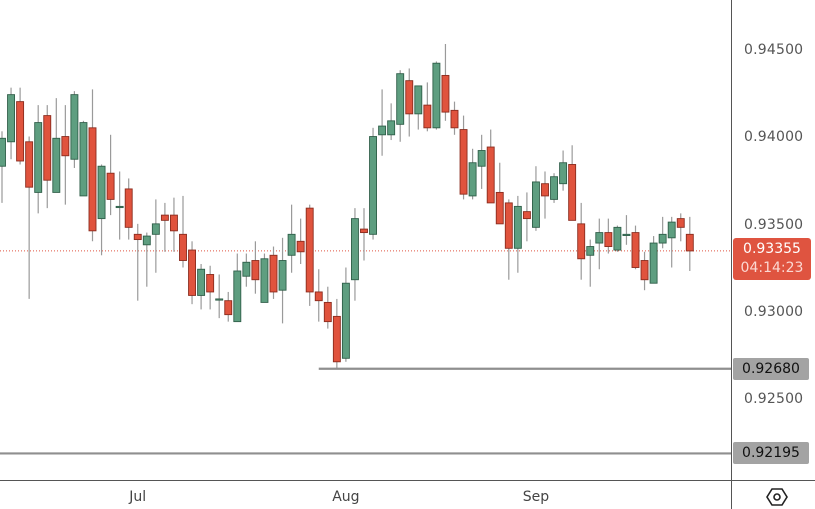  Describe the element at coordinates (777, 497) in the screenshot. I see `settings-hexagon-icon` at that location.